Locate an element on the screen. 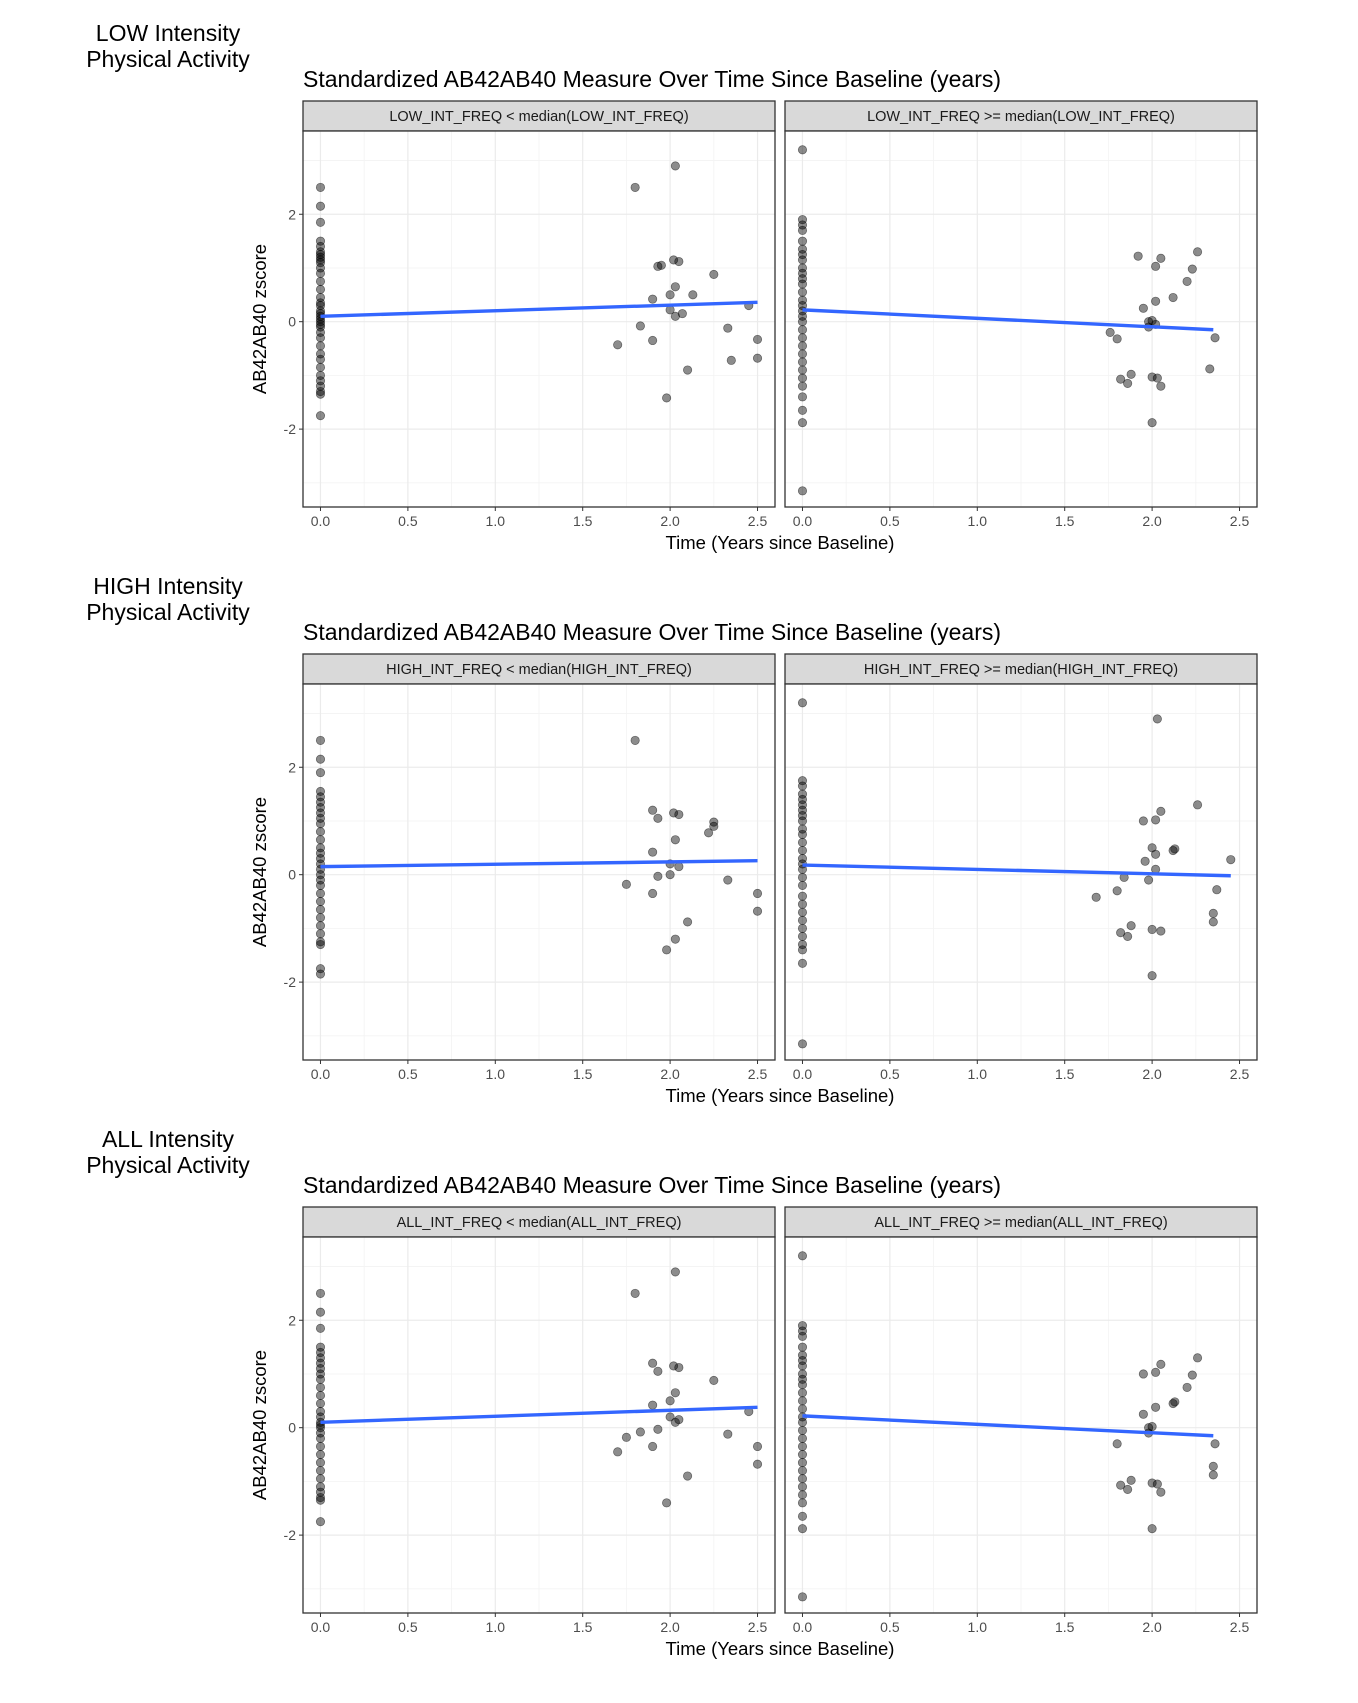  y-tick-label: 2 is located at coordinates (292, 214).